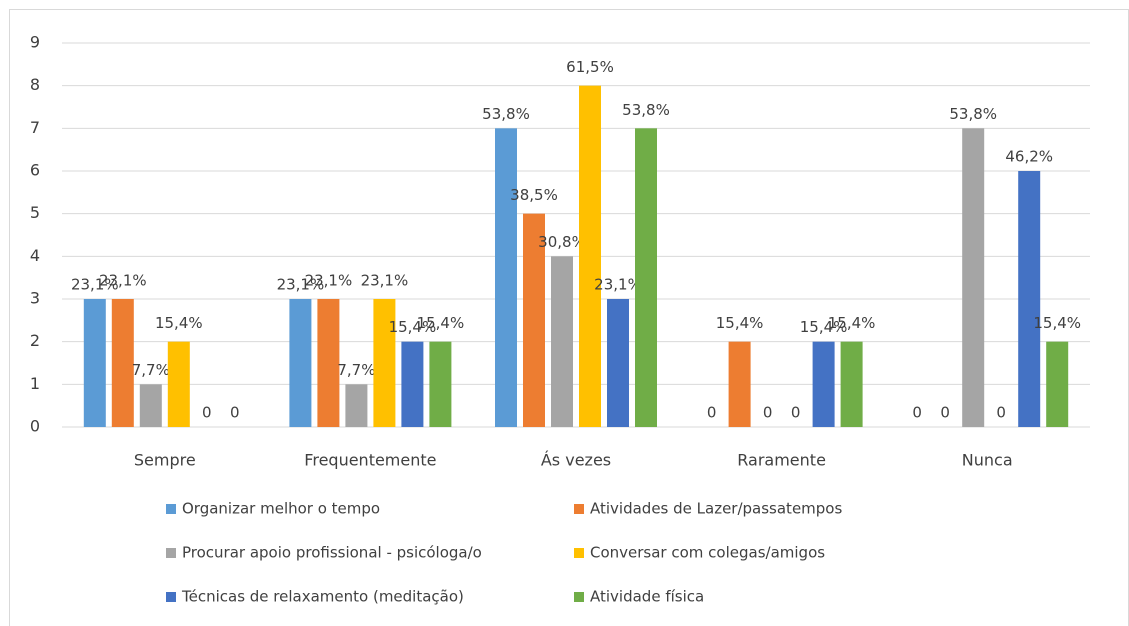 The image size is (1129, 626). I want to click on y-tick-label: 6, so click(35, 170).